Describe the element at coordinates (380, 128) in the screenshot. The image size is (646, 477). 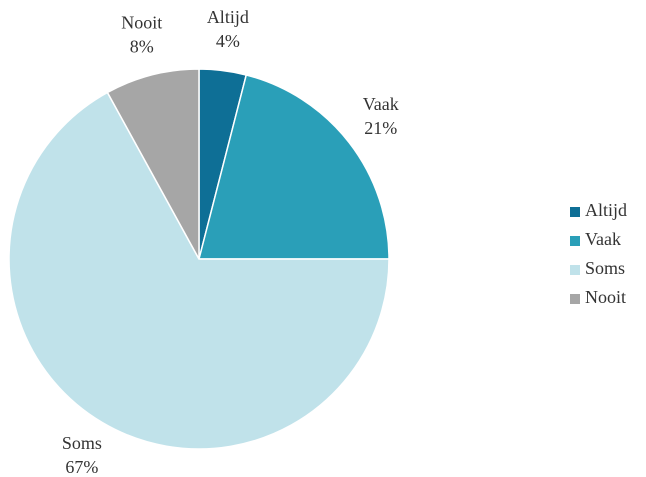
I see `slice-value-label: 21%` at that location.